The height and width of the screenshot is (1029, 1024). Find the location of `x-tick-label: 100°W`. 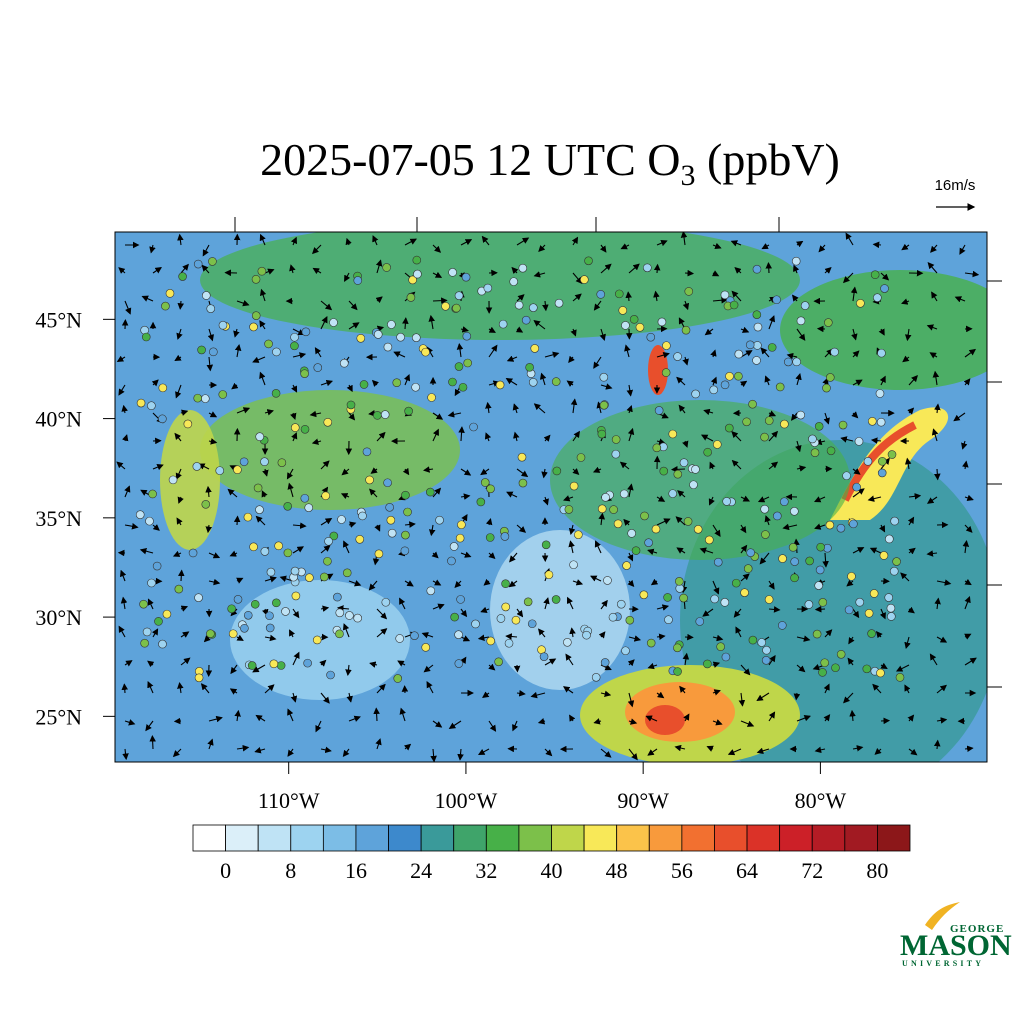

x-tick-label: 100°W is located at coordinates (466, 800).